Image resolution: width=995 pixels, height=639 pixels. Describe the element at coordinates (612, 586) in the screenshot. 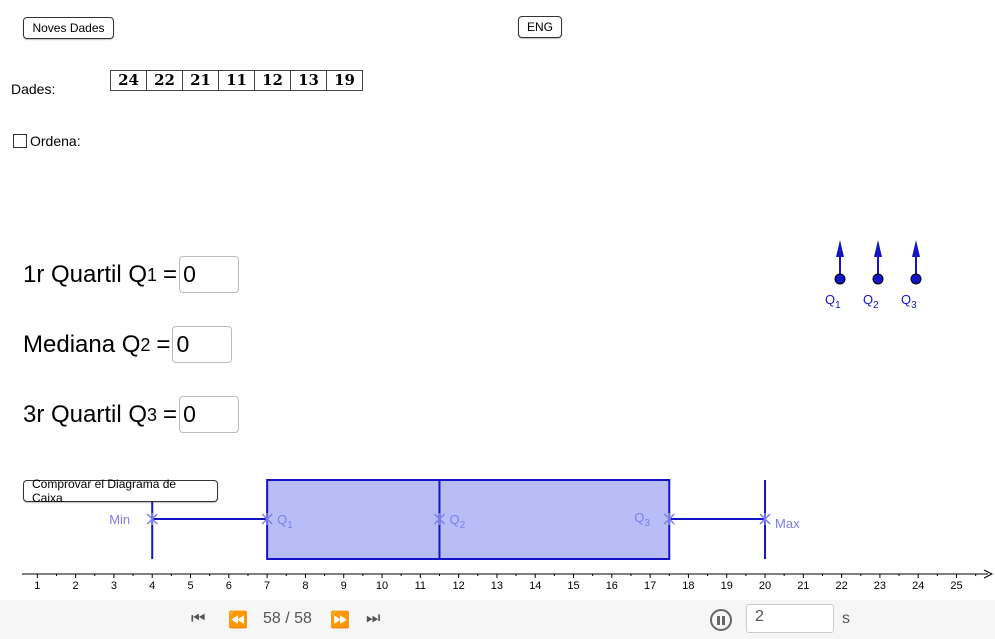

I see `x-tick-label-16: 16` at that location.